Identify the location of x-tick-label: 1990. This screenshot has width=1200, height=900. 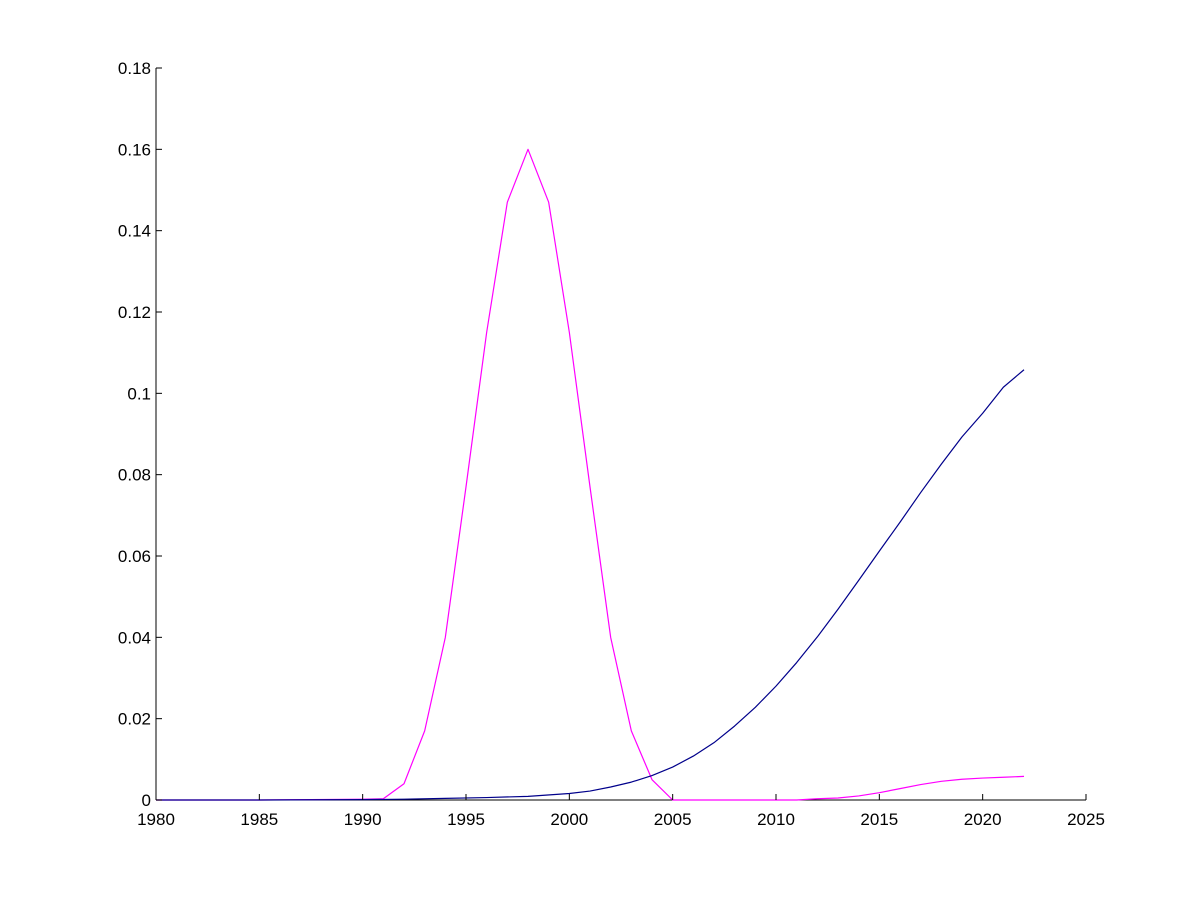
(363, 819).